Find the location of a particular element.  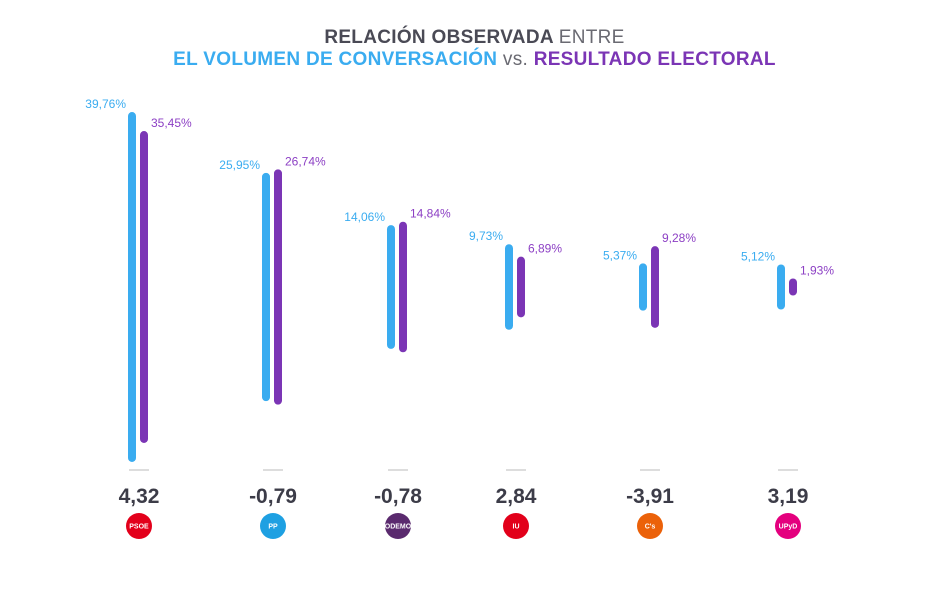

volume-label-ciudadanos: 5,37% is located at coordinates (620, 255).